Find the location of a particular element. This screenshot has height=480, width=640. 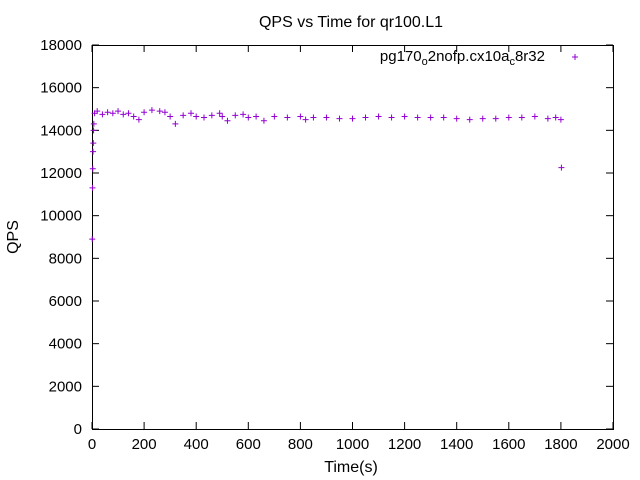

x-tick-label: 800 is located at coordinates (300, 444).